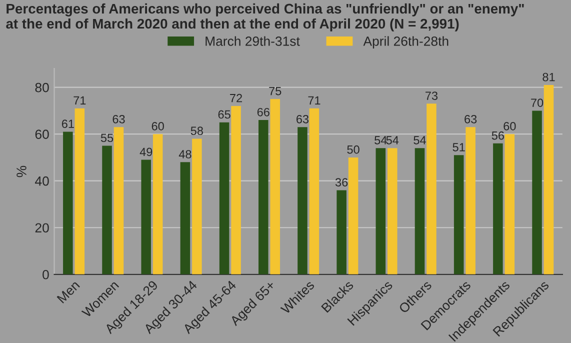 This screenshot has height=343, width=571. Describe the element at coordinates (458, 147) in the screenshot. I see `data-label: 51` at that location.